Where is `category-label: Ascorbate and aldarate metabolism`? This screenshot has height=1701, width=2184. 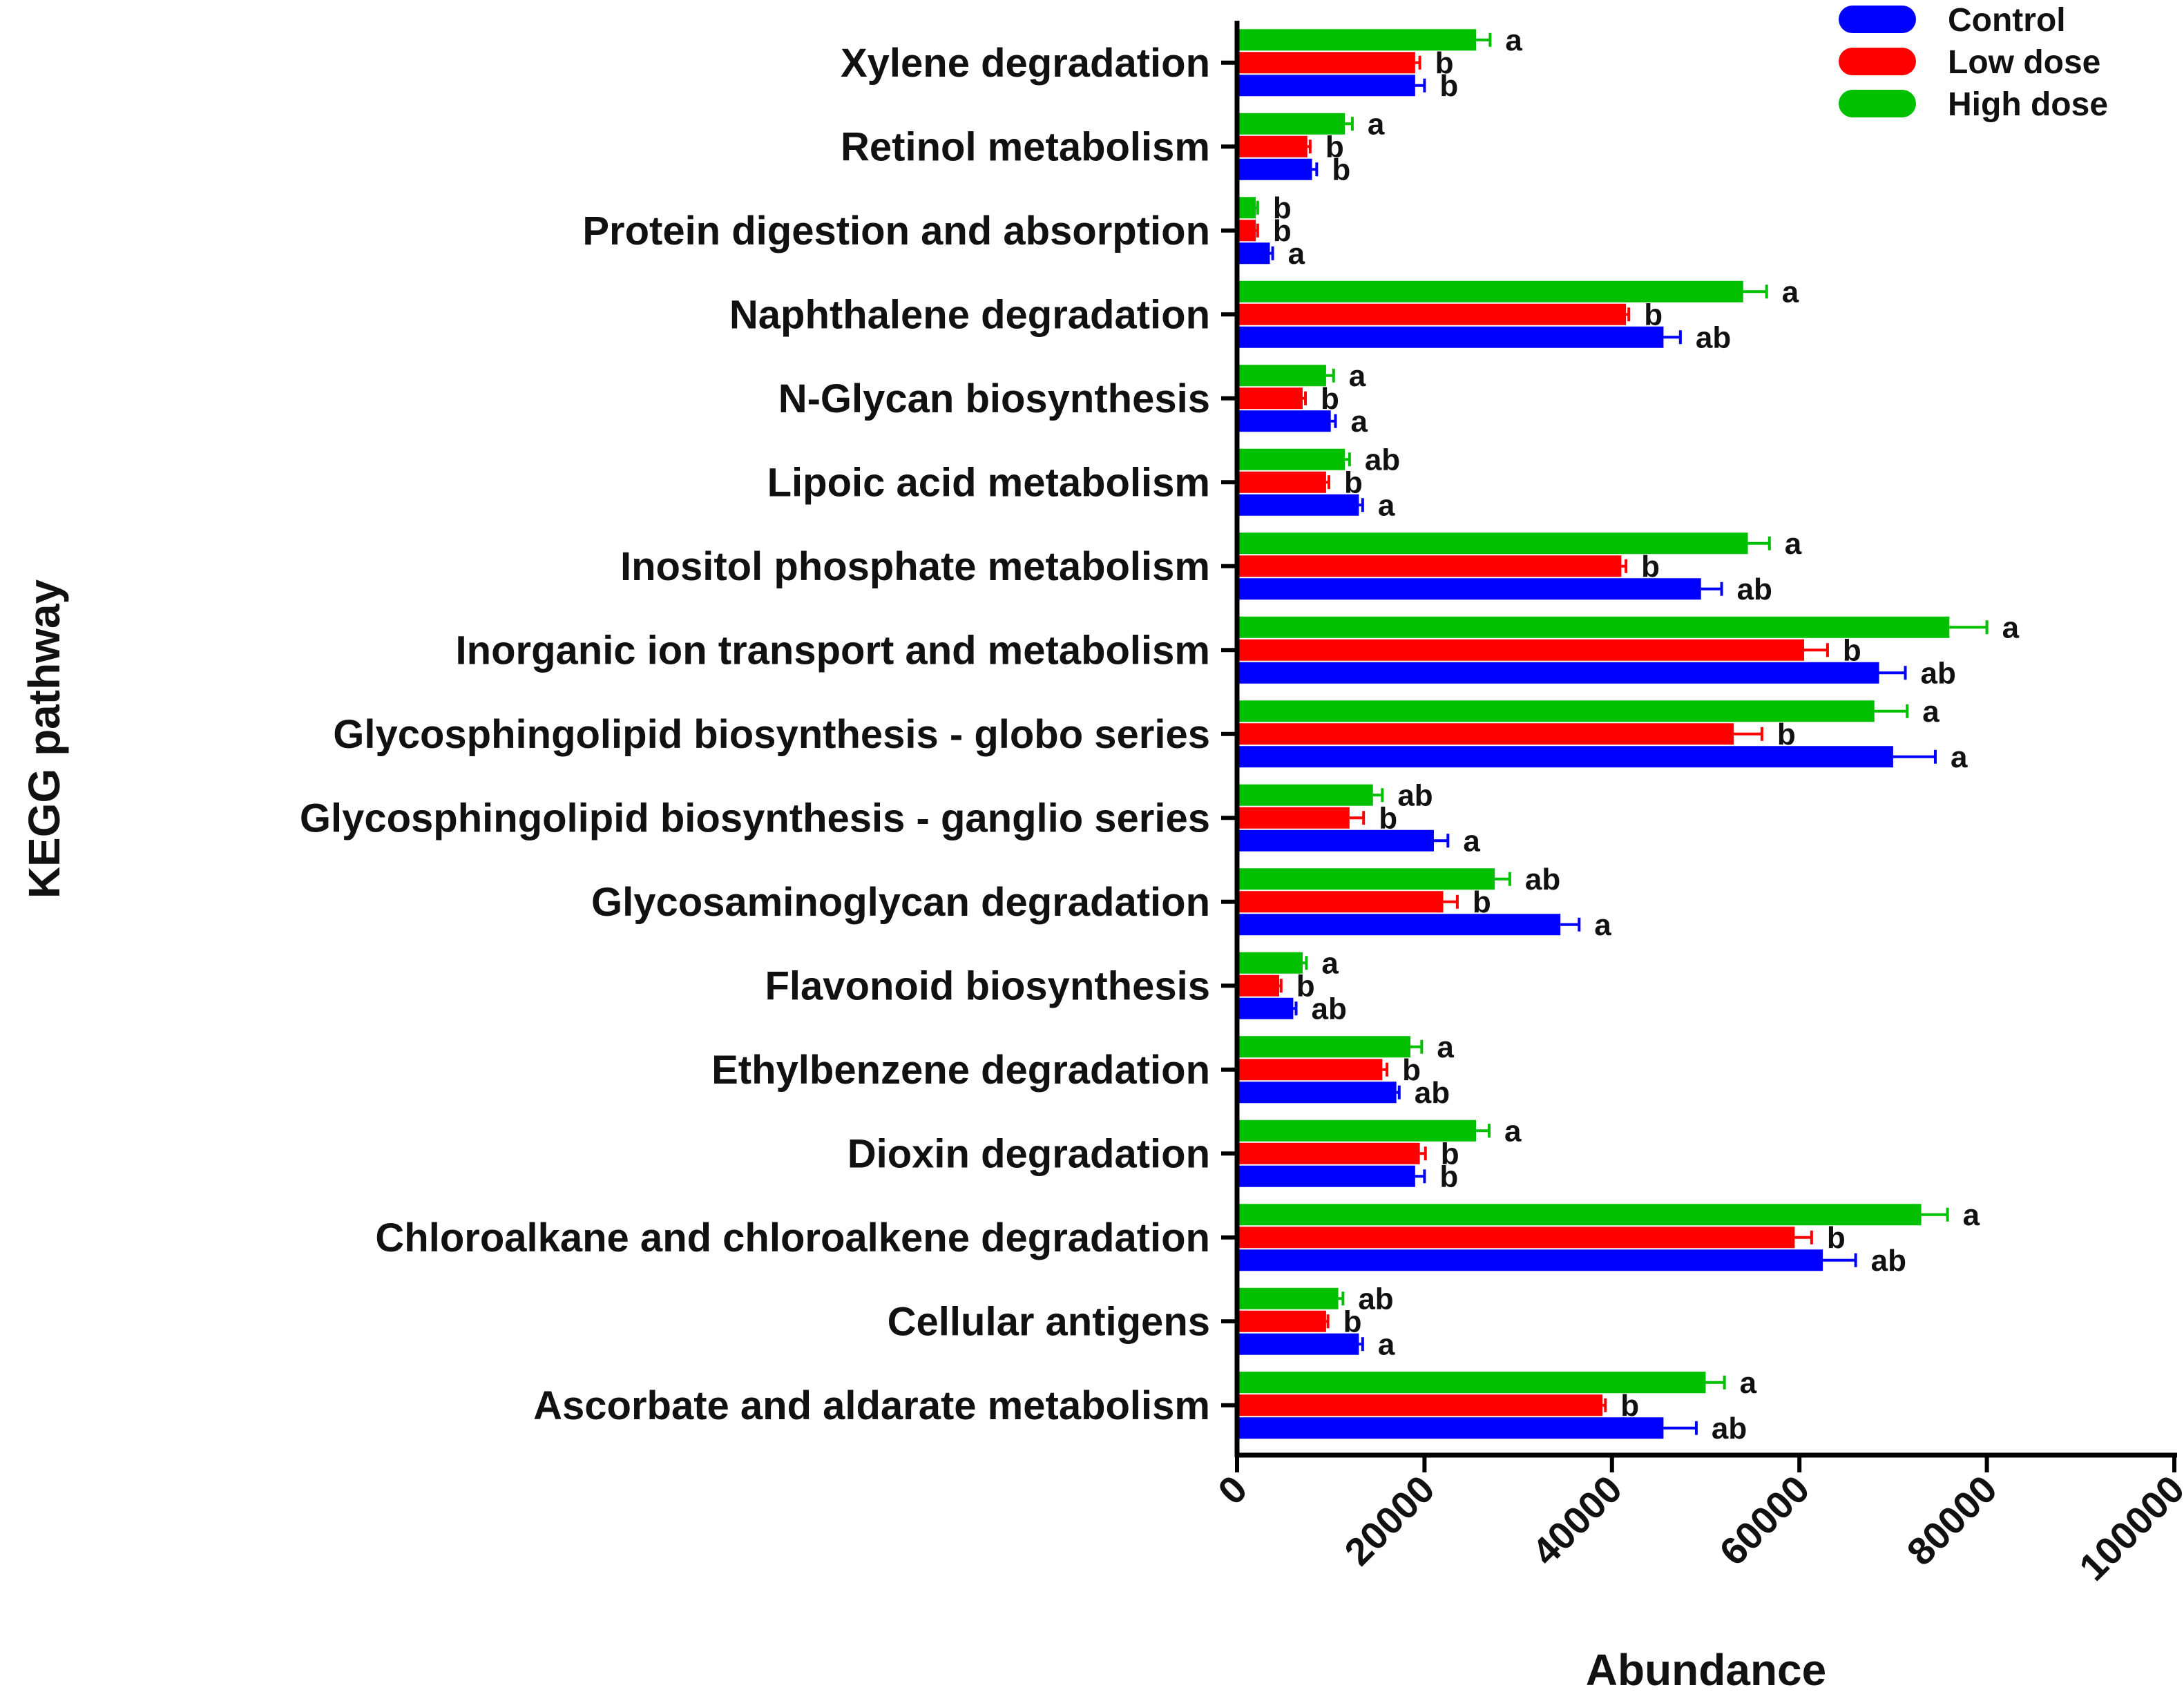
category-label: Ascorbate and aldarate metabolism is located at coordinates (871, 1405).